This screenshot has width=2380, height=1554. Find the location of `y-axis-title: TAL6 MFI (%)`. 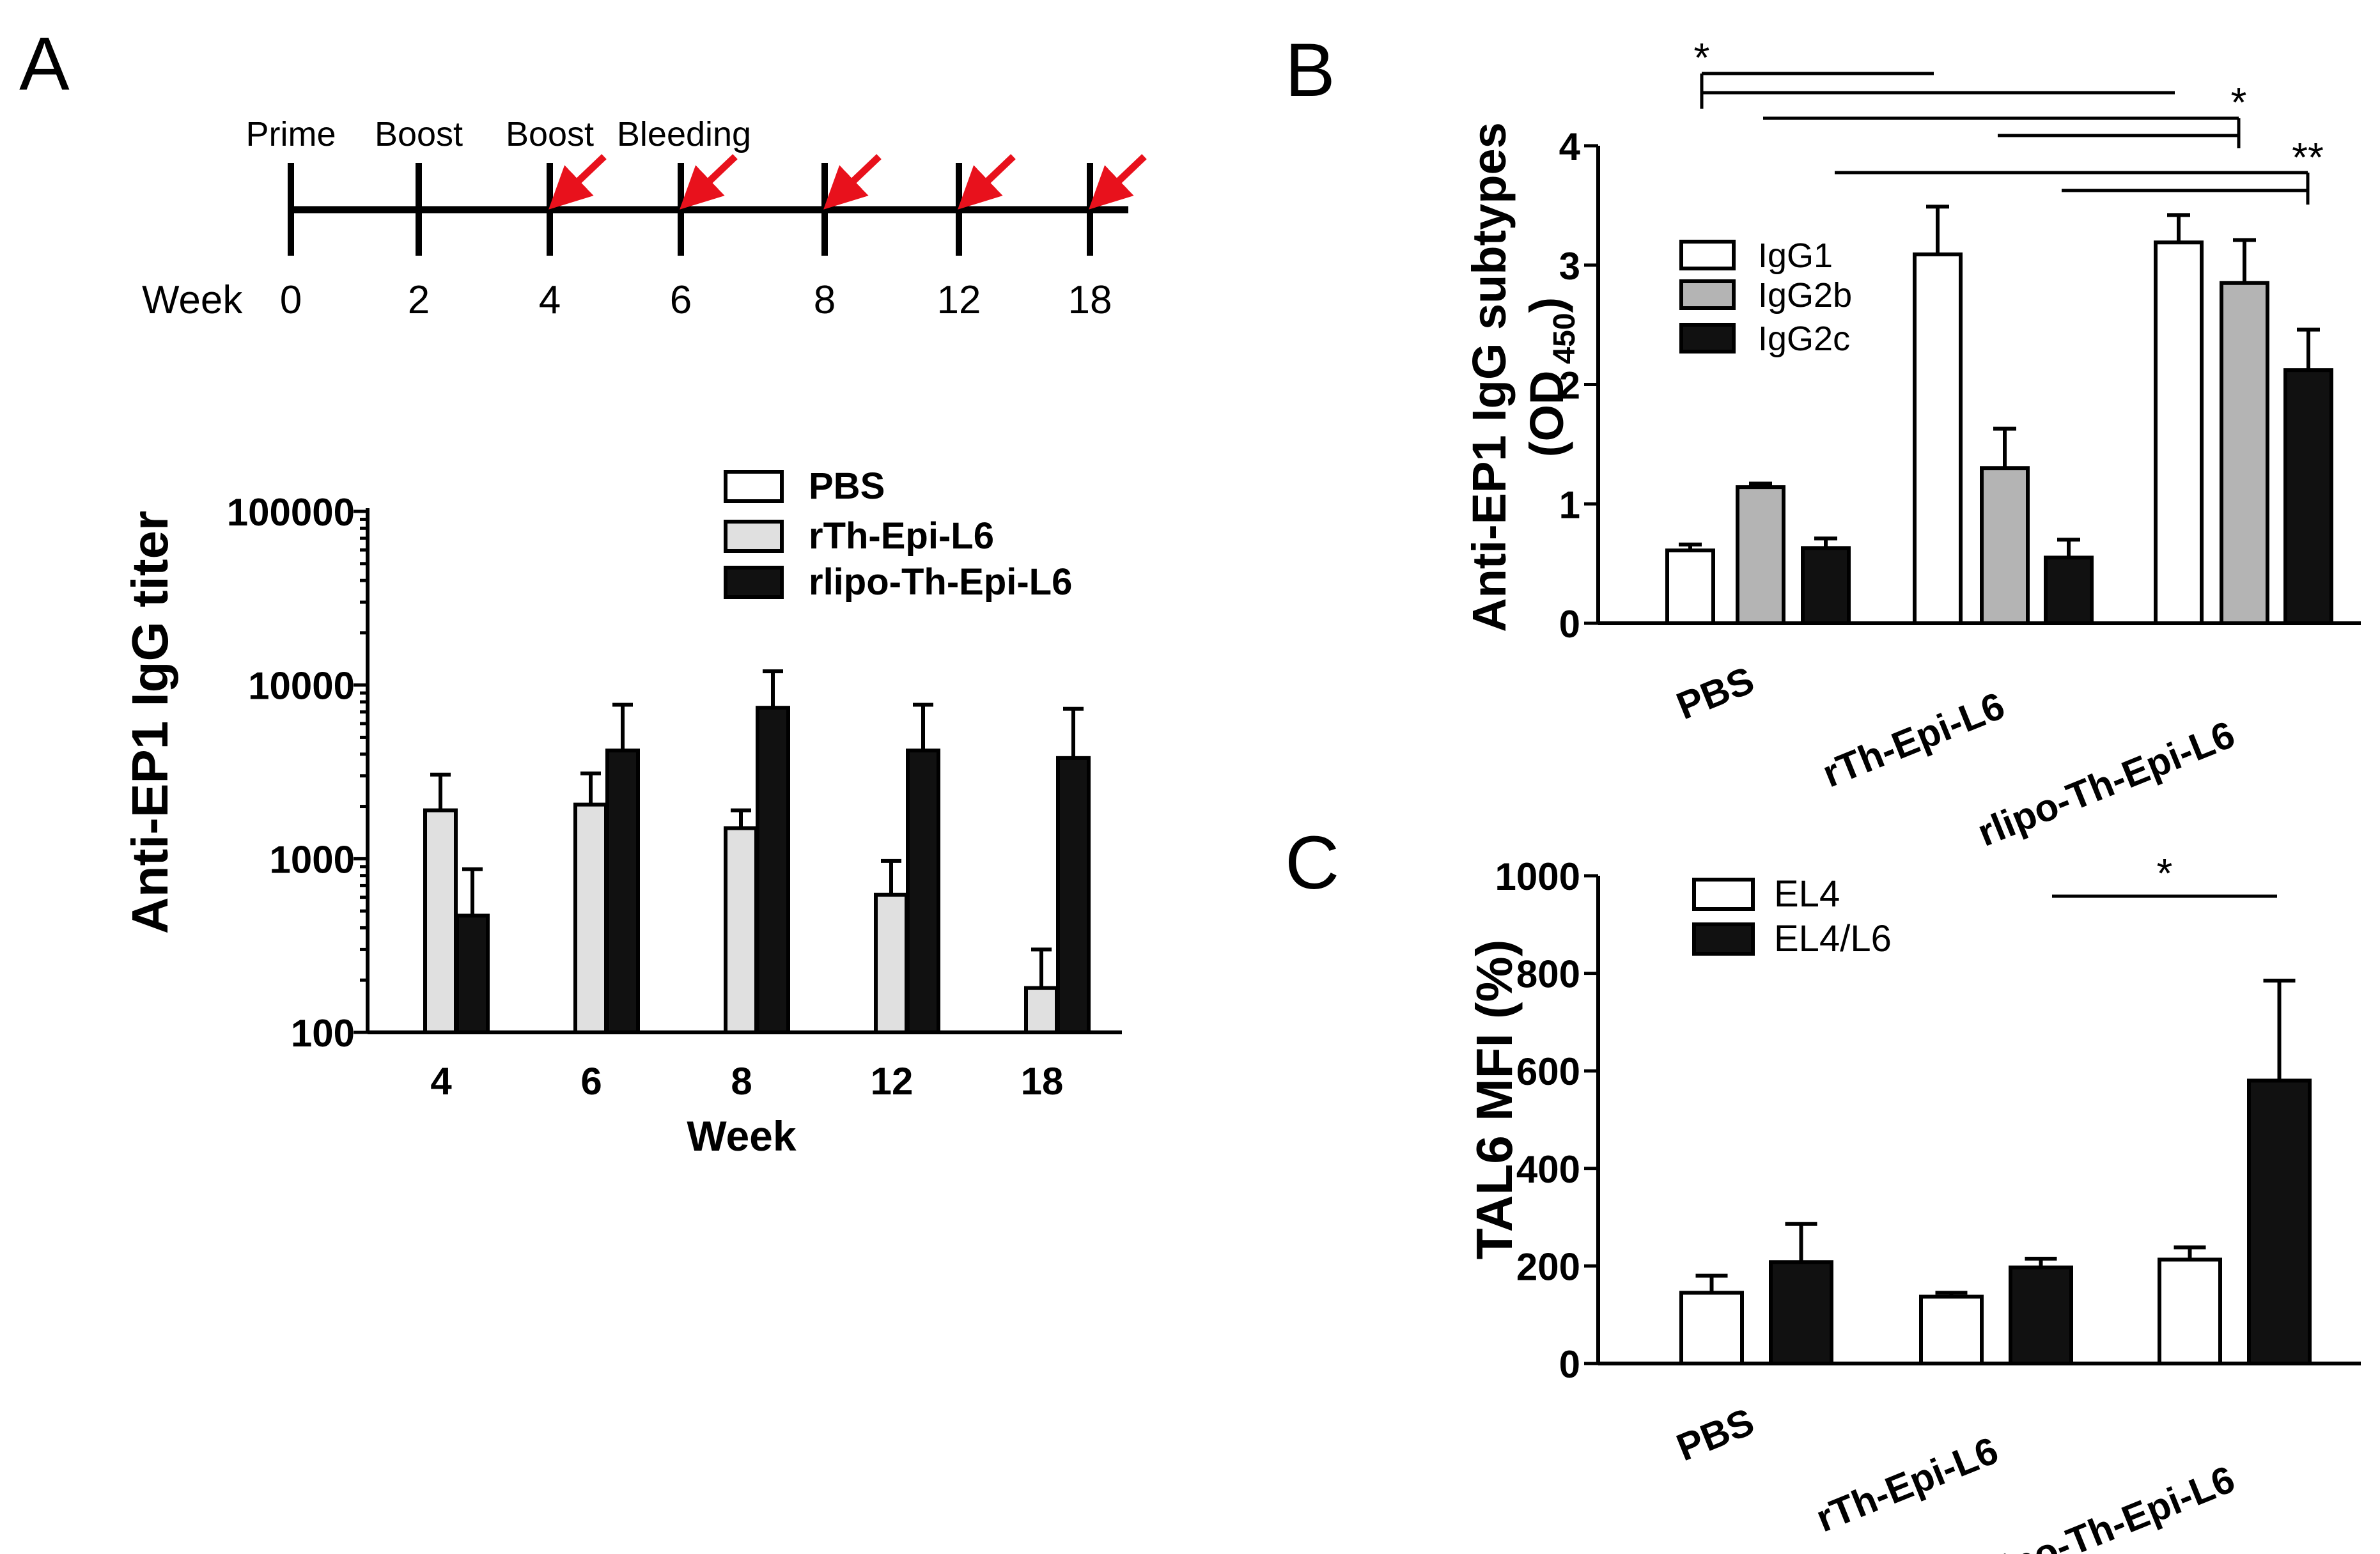

y-axis-title: TAL6 MFI (%) is located at coordinates (1494, 1100).